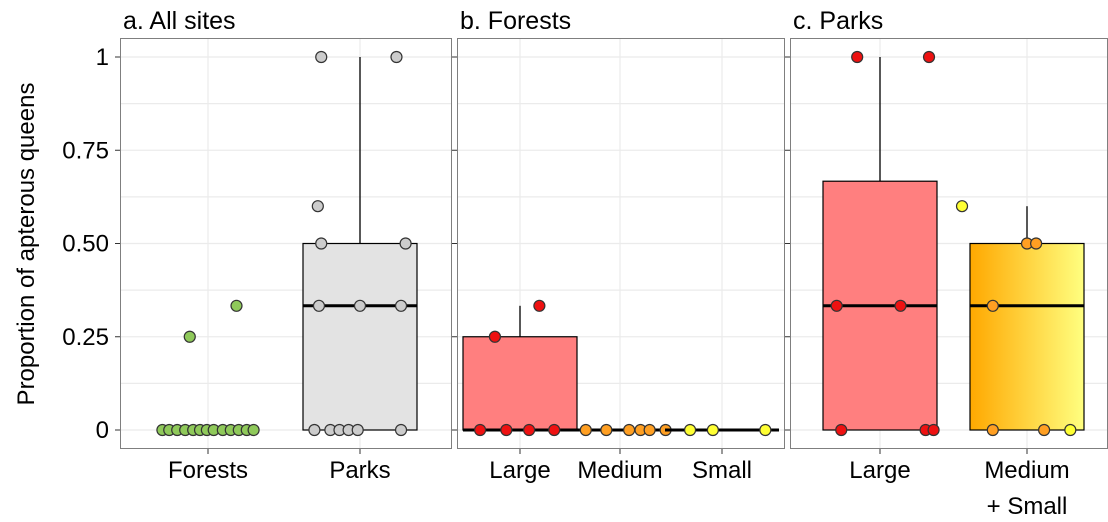 This screenshot has height=522, width=1108. What do you see at coordinates (1027, 506) in the screenshot?
I see `x-tick-label: + Small` at bounding box center [1027, 506].